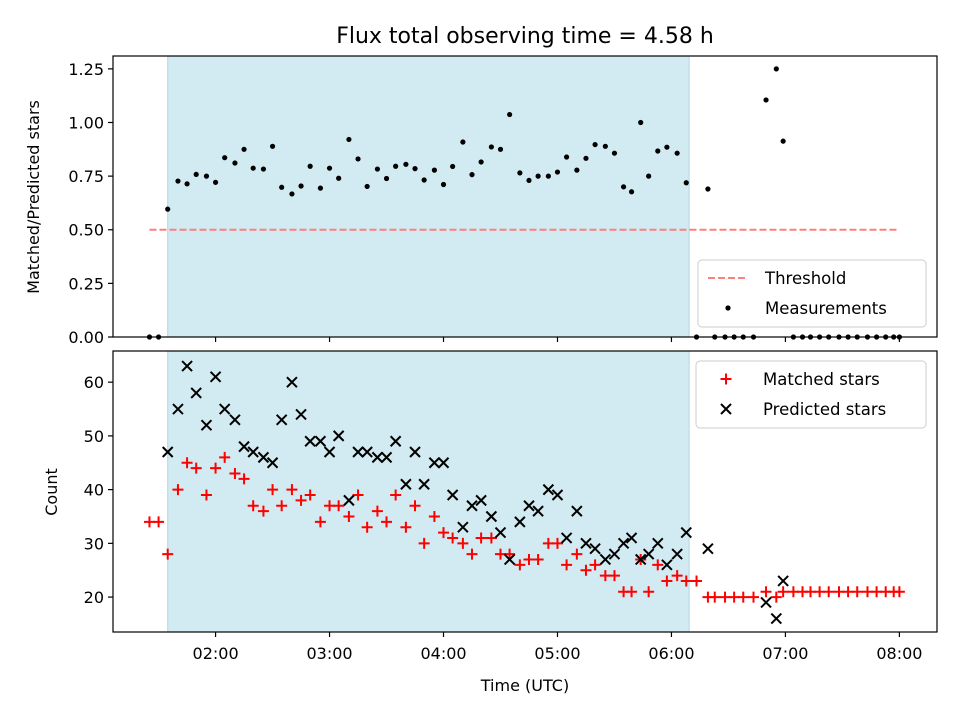 The height and width of the screenshot is (720, 960). Describe the element at coordinates (33, 197) in the screenshot. I see `top-y-axis-label: Matched/Predicted stars` at that location.